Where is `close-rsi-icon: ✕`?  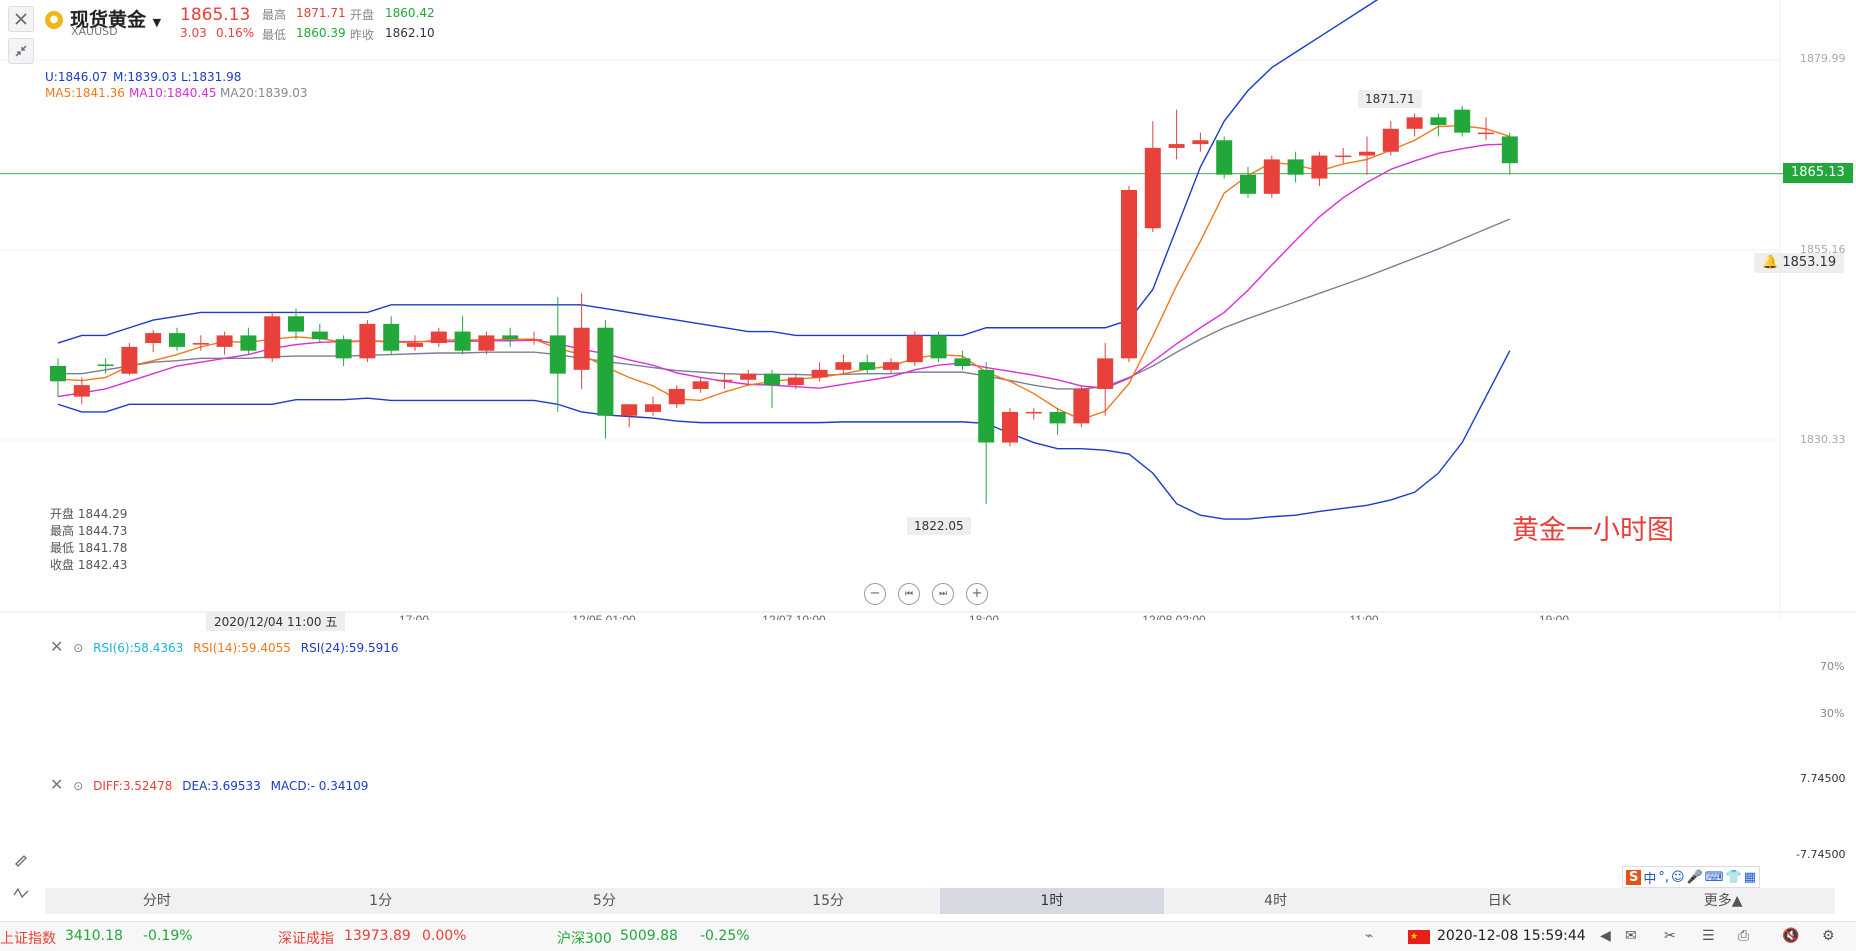 close-rsi-icon: ✕ is located at coordinates (57, 646).